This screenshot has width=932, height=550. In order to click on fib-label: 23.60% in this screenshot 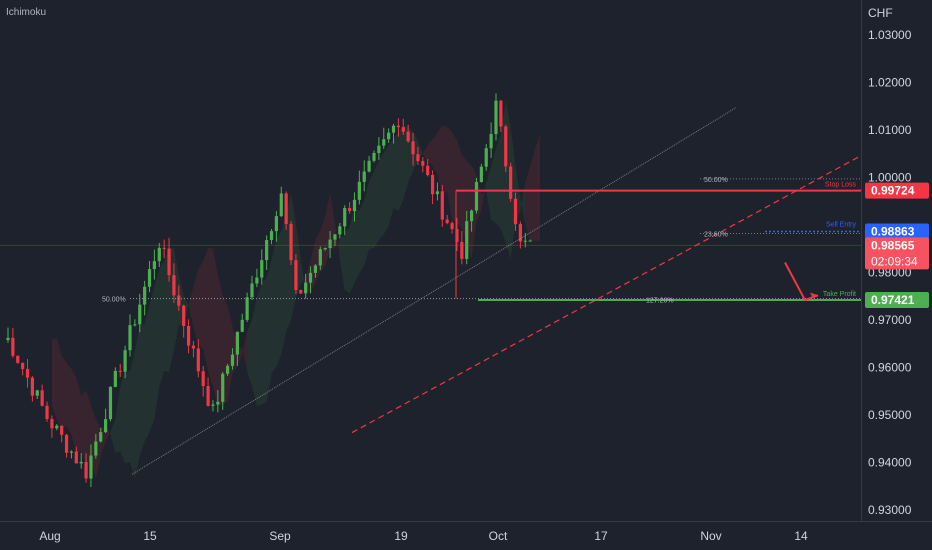, I will do `click(716, 235)`.